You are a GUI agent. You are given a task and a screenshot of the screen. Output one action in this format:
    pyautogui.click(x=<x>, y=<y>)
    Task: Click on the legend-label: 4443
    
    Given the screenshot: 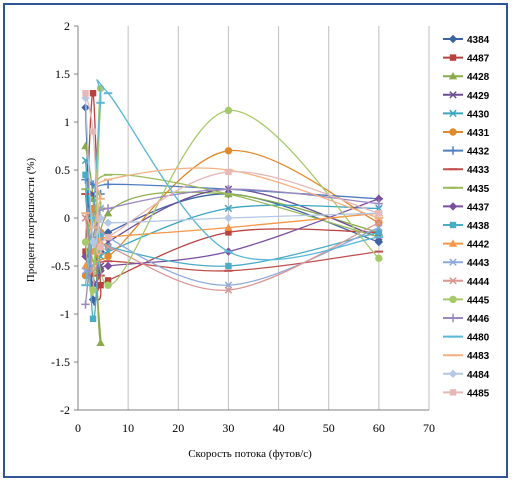 What is the action you would take?
    pyautogui.click(x=478, y=263)
    